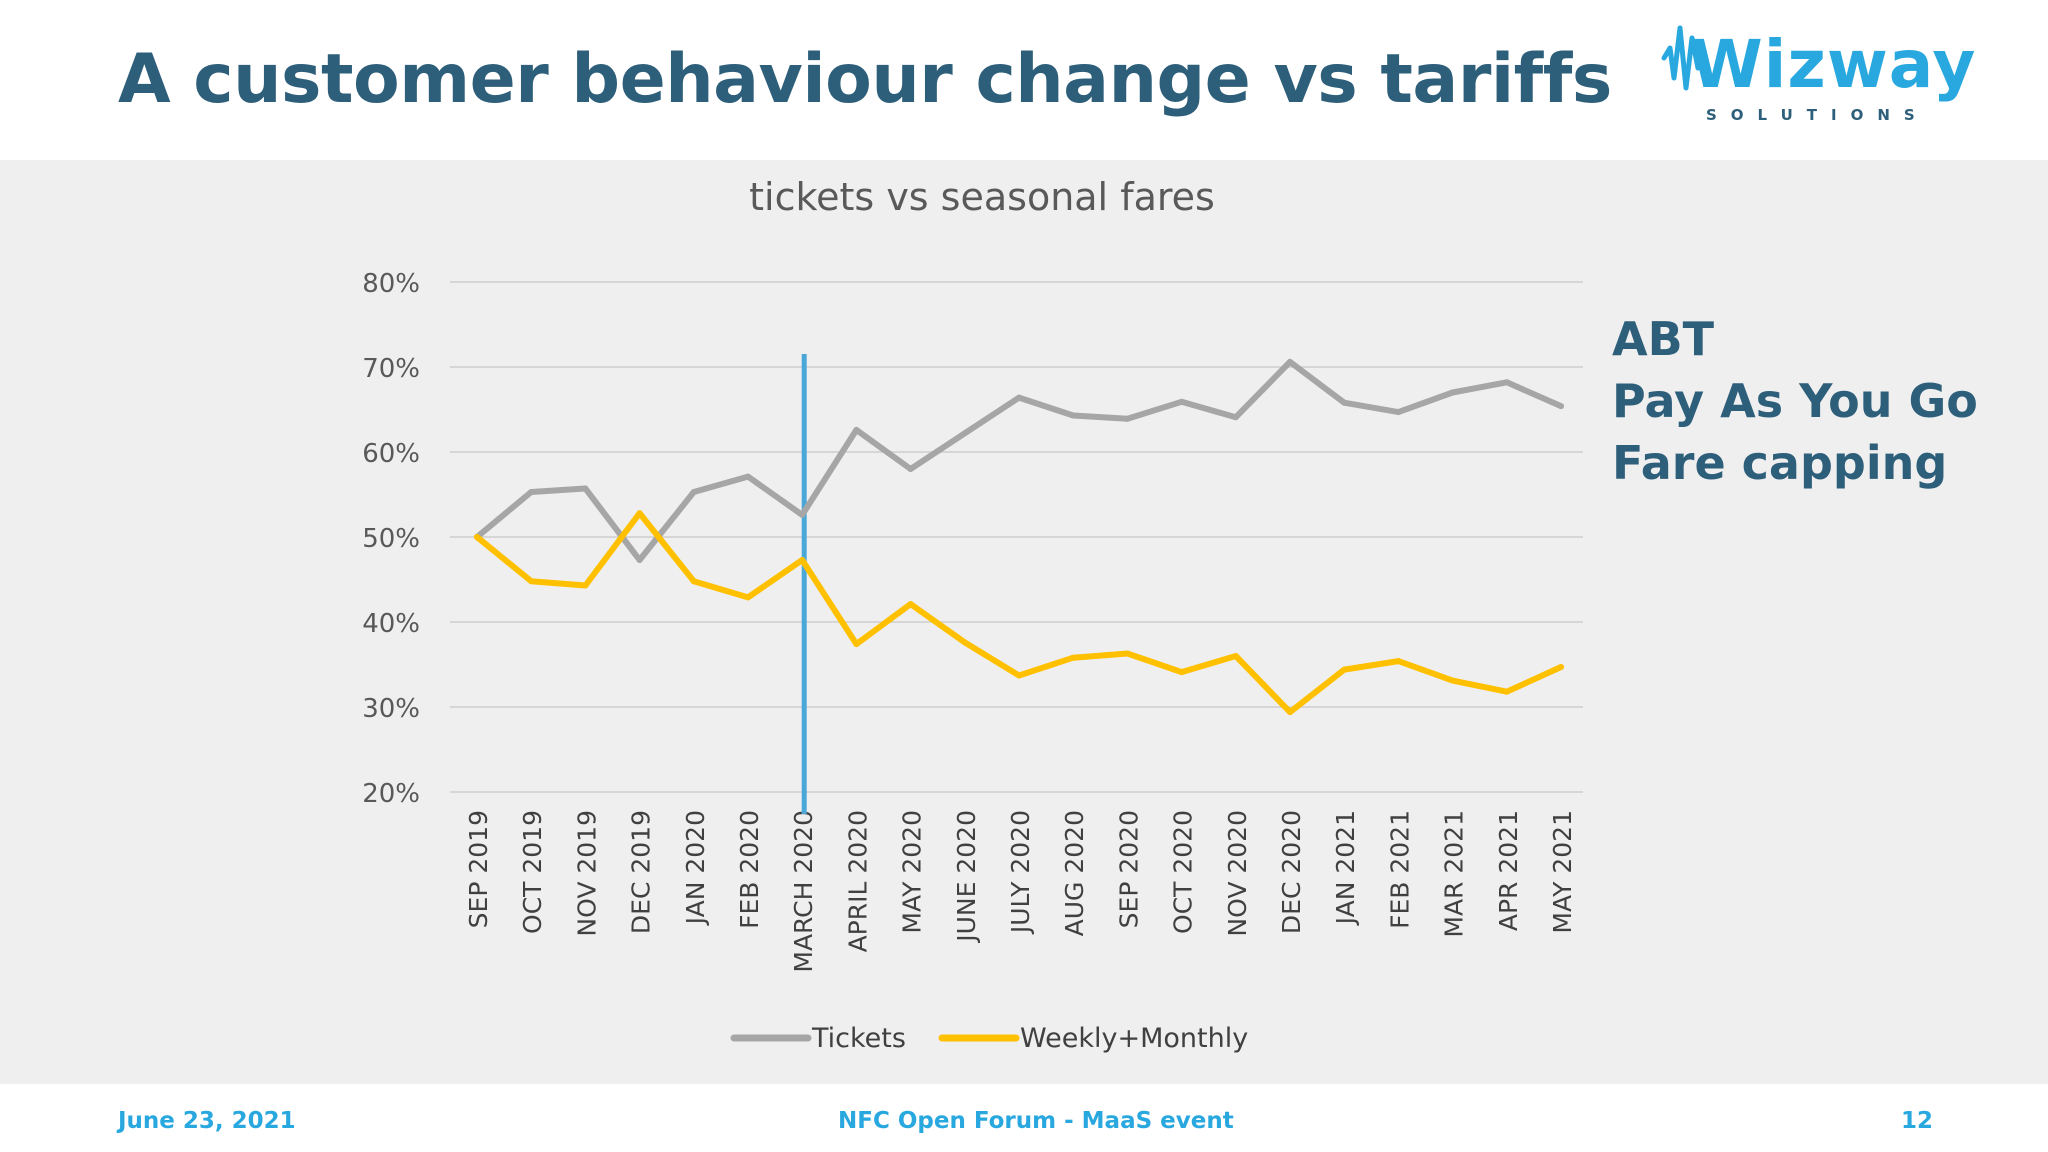  Describe the element at coordinates (1019, 460) in the screenshot. I see `series-line-tickets` at that location.